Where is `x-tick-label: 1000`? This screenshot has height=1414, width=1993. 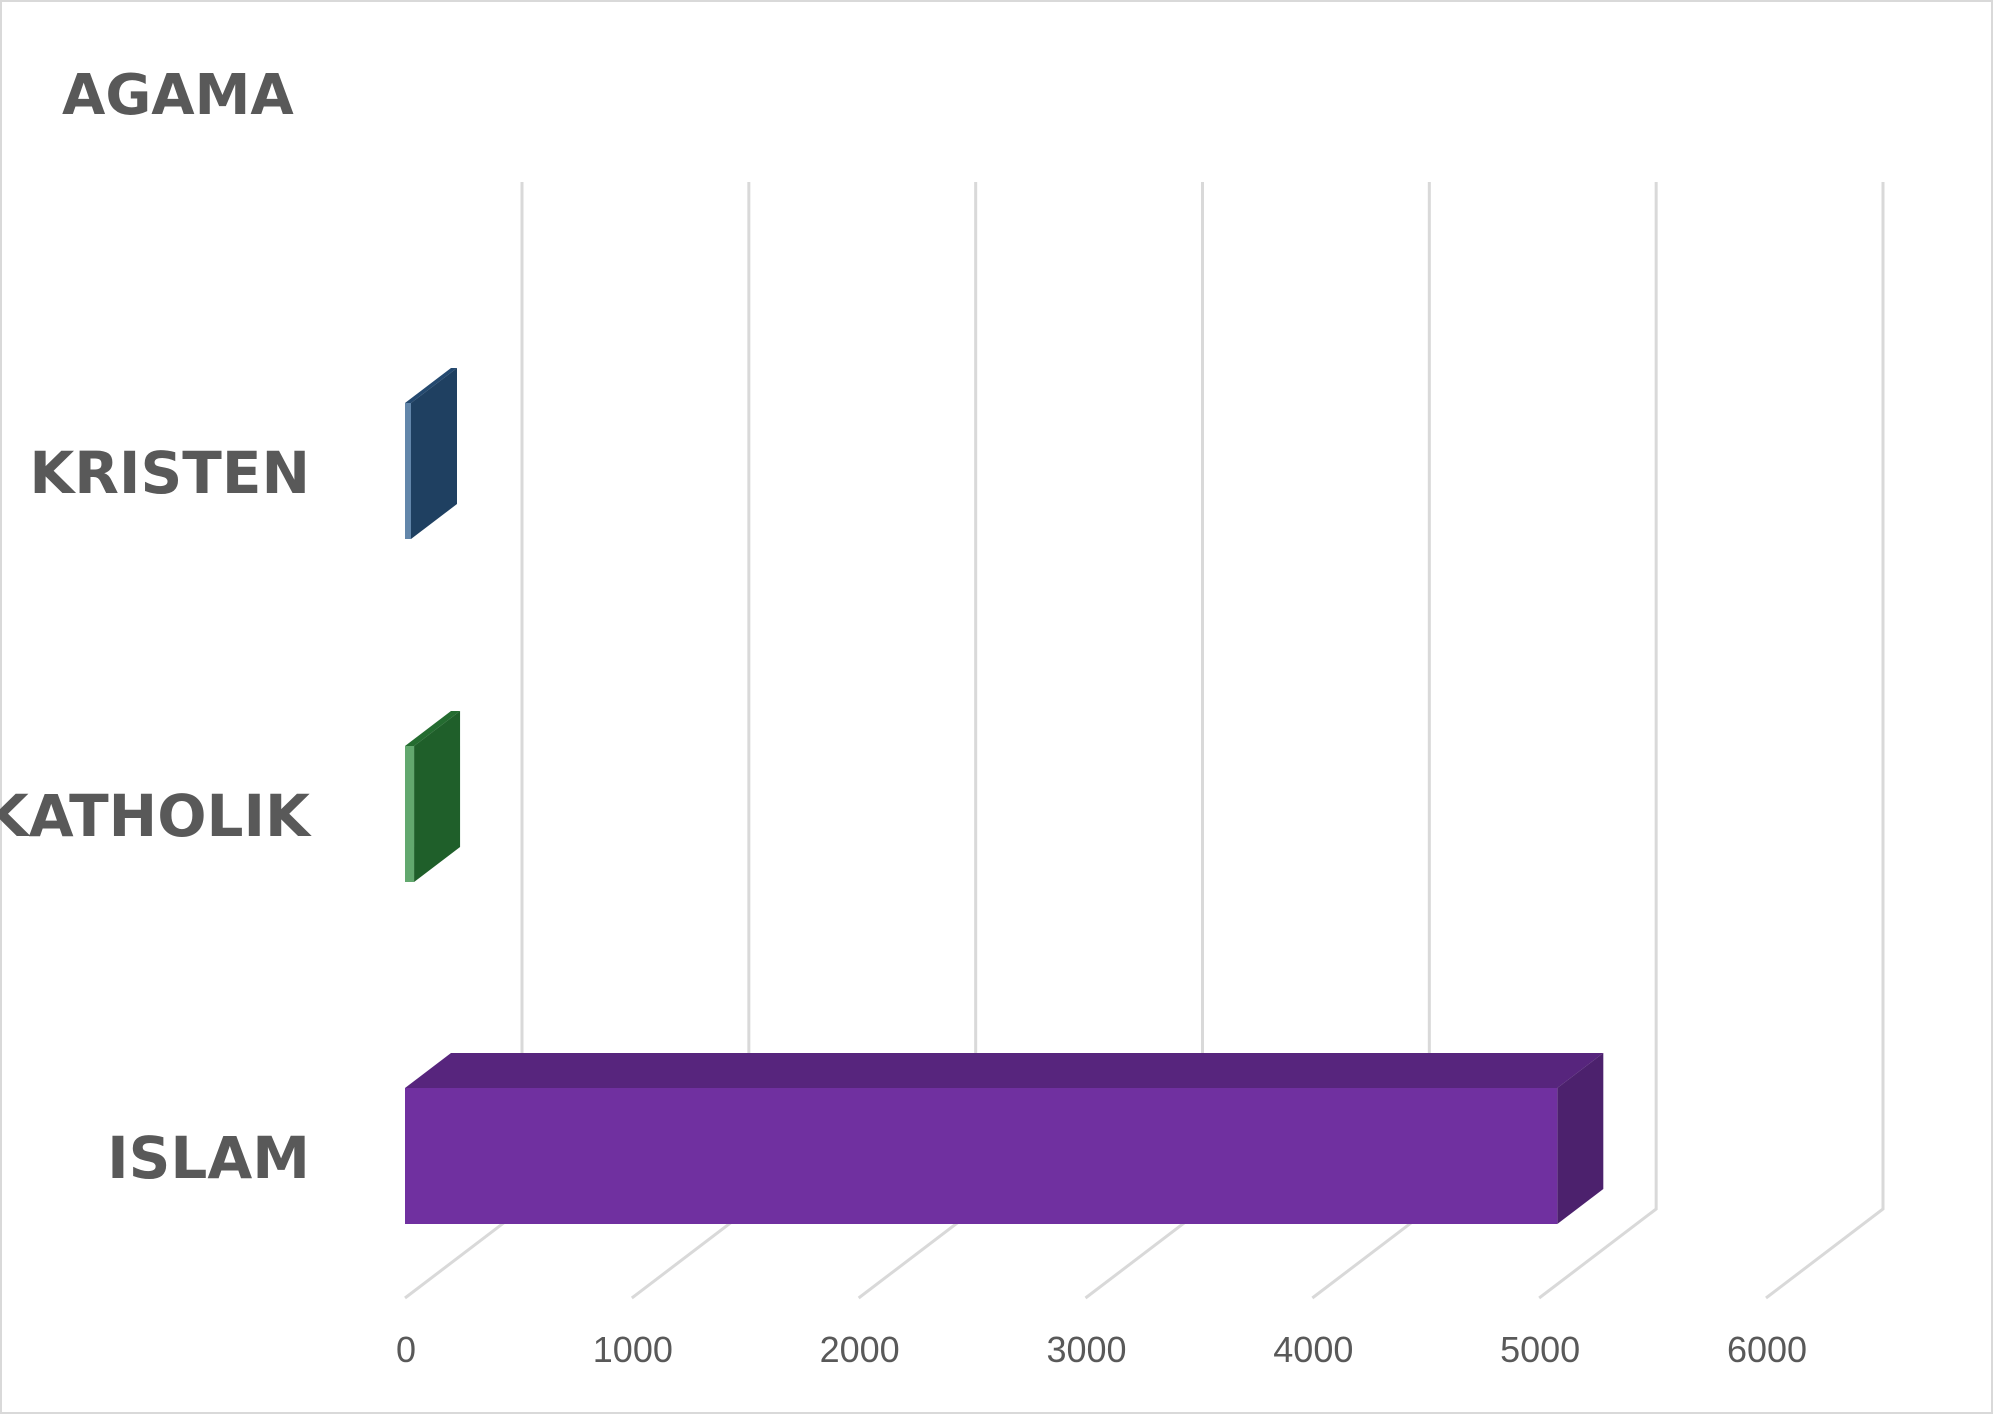 x-tick-label: 1000 is located at coordinates (633, 1349).